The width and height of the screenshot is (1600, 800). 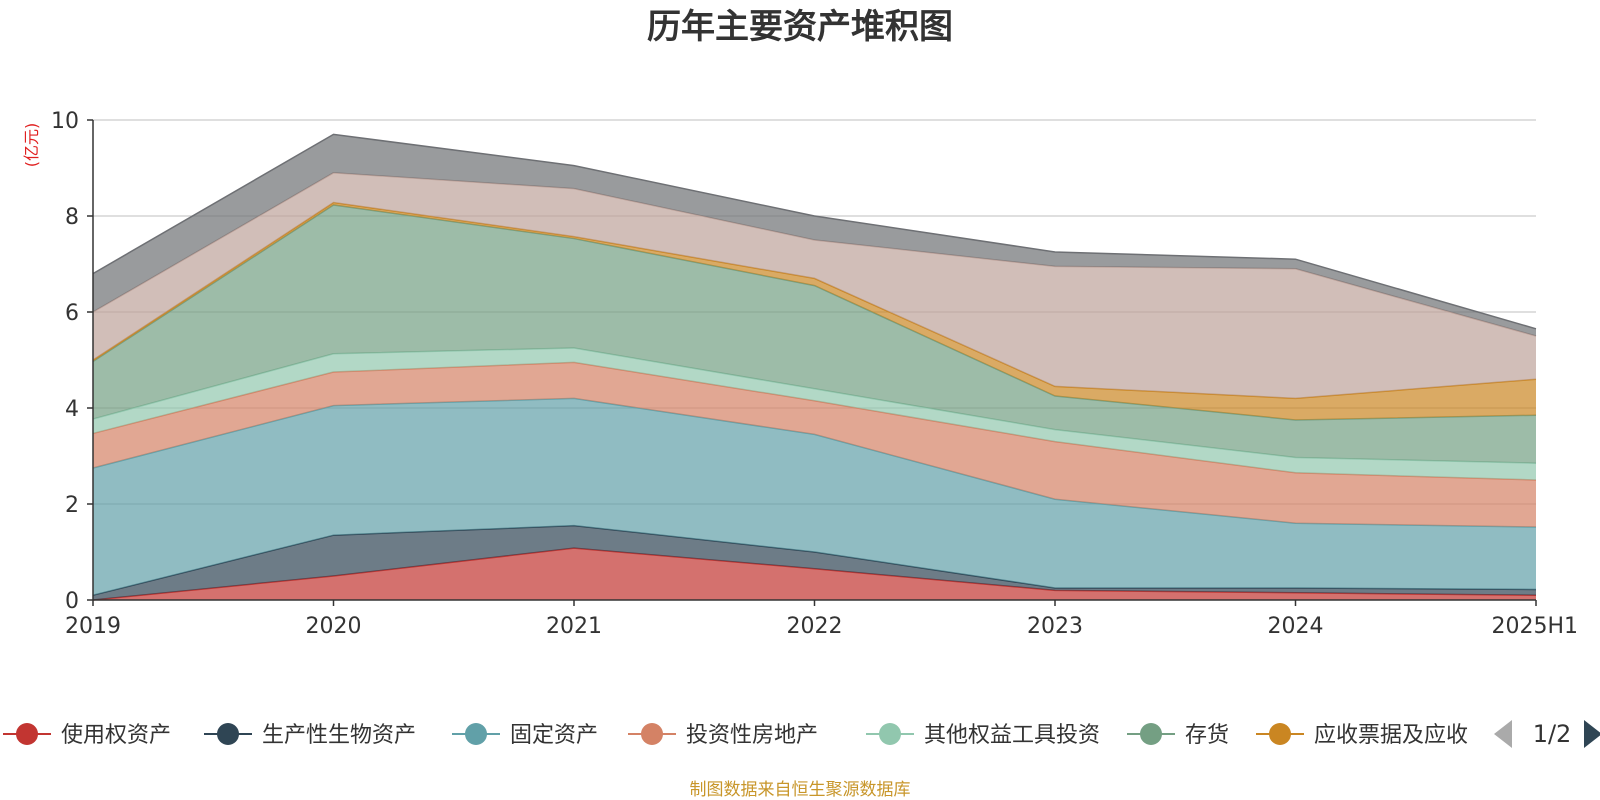 I want to click on legend-label: 生产性生物资产, so click(x=339, y=735).